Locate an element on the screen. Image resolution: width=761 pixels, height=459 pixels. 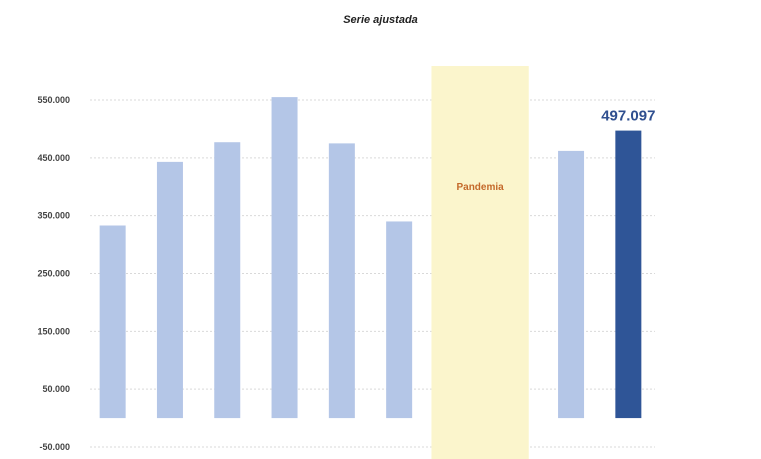
chart-subtitle: Serie ajustada is located at coordinates (380, 20).